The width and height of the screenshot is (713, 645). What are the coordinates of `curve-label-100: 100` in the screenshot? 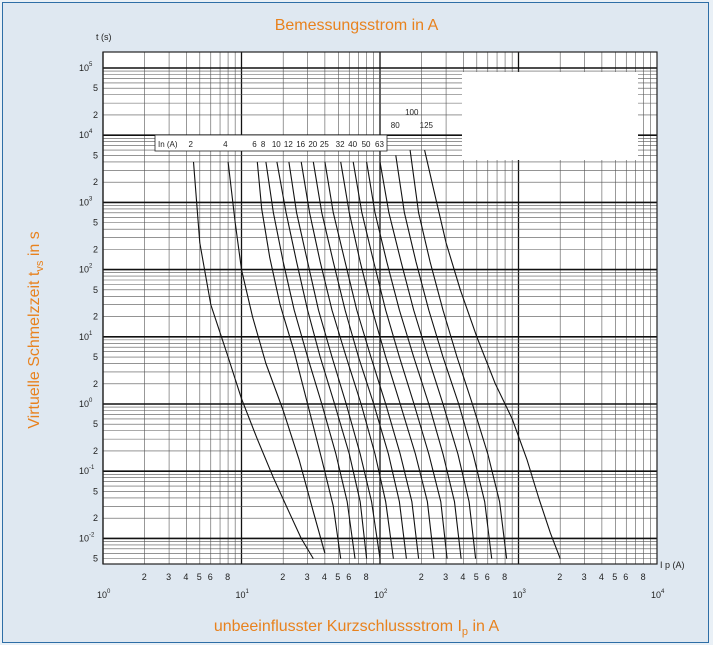 It's located at (412, 112).